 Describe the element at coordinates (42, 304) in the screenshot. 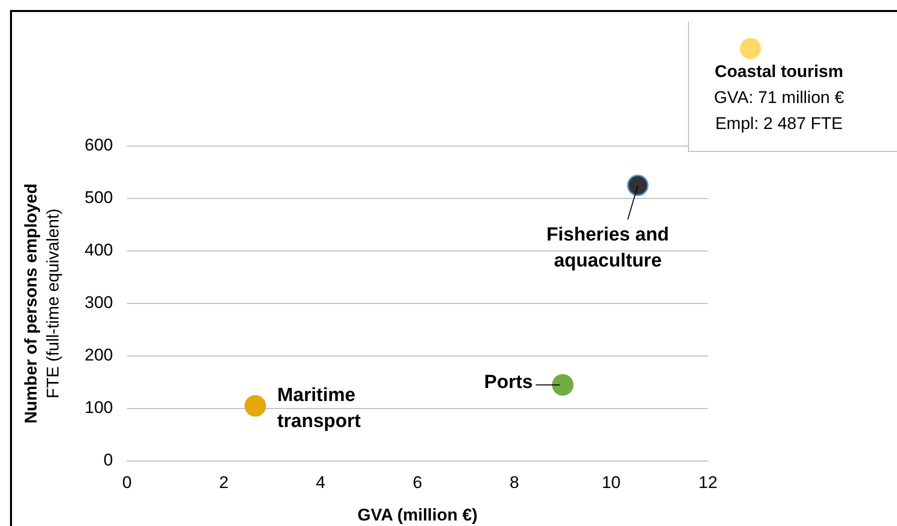

I see `y-axis-title: Number of persons employed FTE (full-time equivalent)` at that location.